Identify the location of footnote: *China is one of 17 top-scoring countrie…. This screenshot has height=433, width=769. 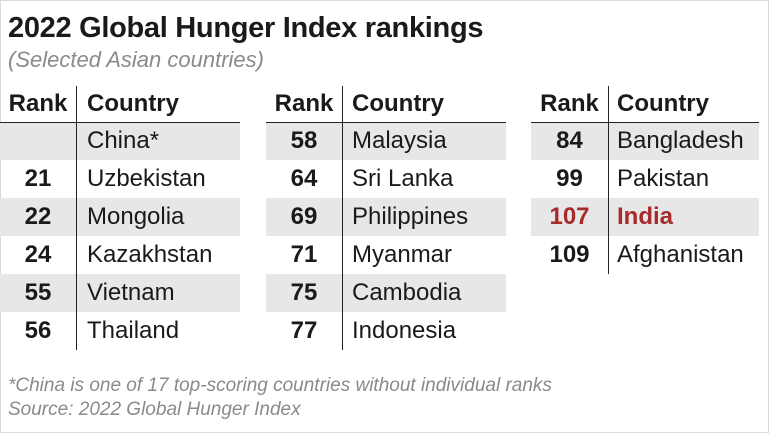
(280, 385).